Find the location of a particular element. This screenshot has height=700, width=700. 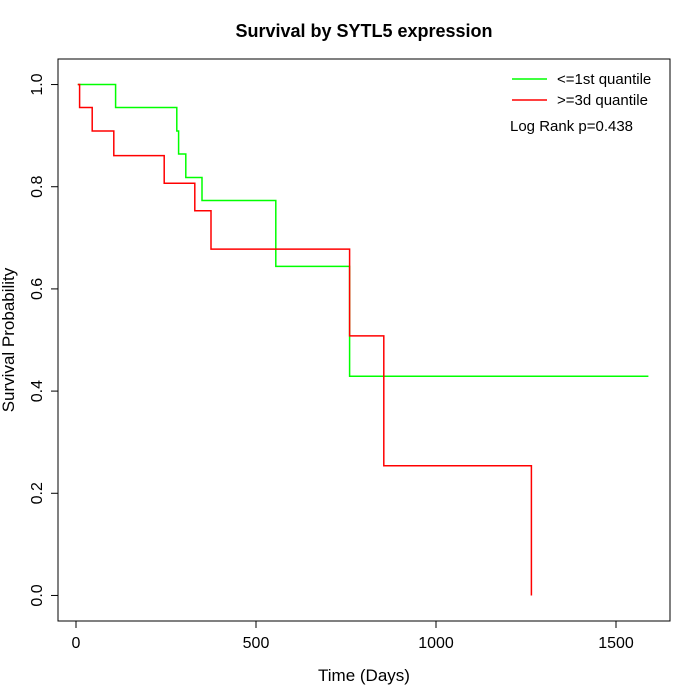

log-rank-annotation: Log Rank p=0.438 is located at coordinates (571, 126).